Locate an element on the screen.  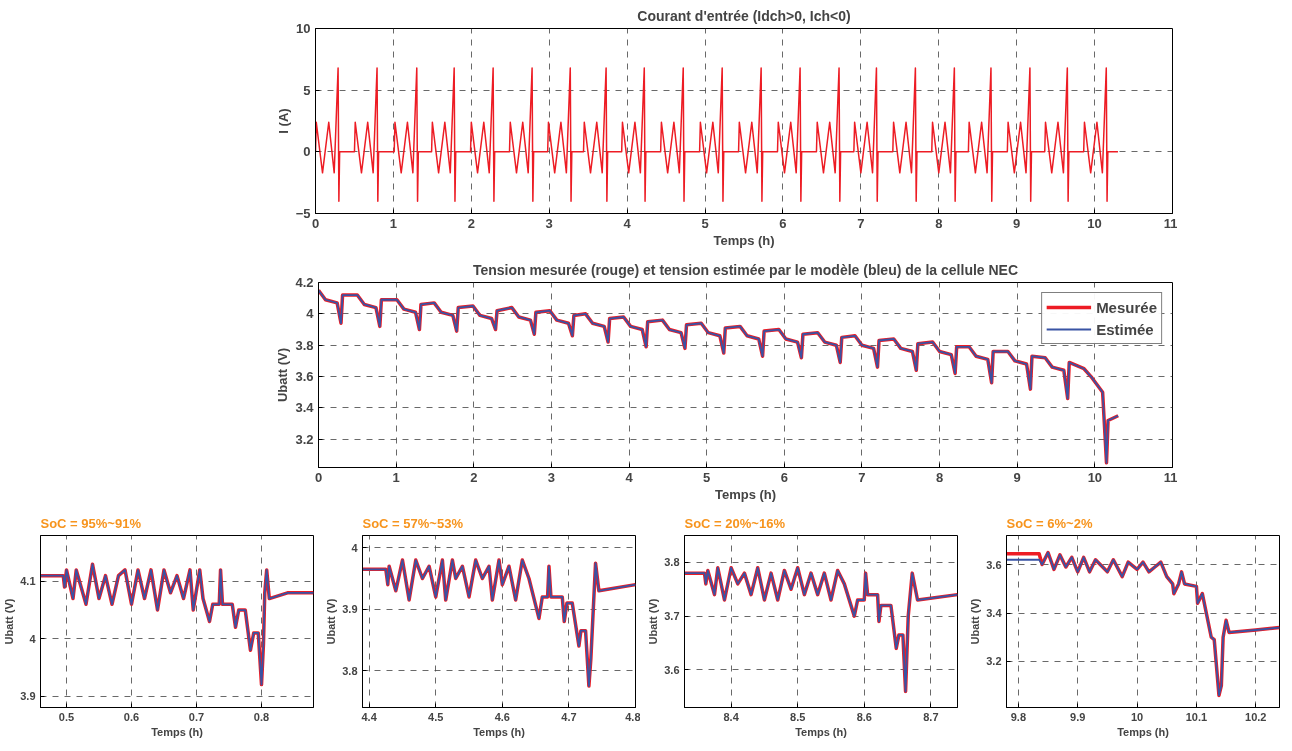
x-tick-label: 8.5 is located at coordinates (798, 716).